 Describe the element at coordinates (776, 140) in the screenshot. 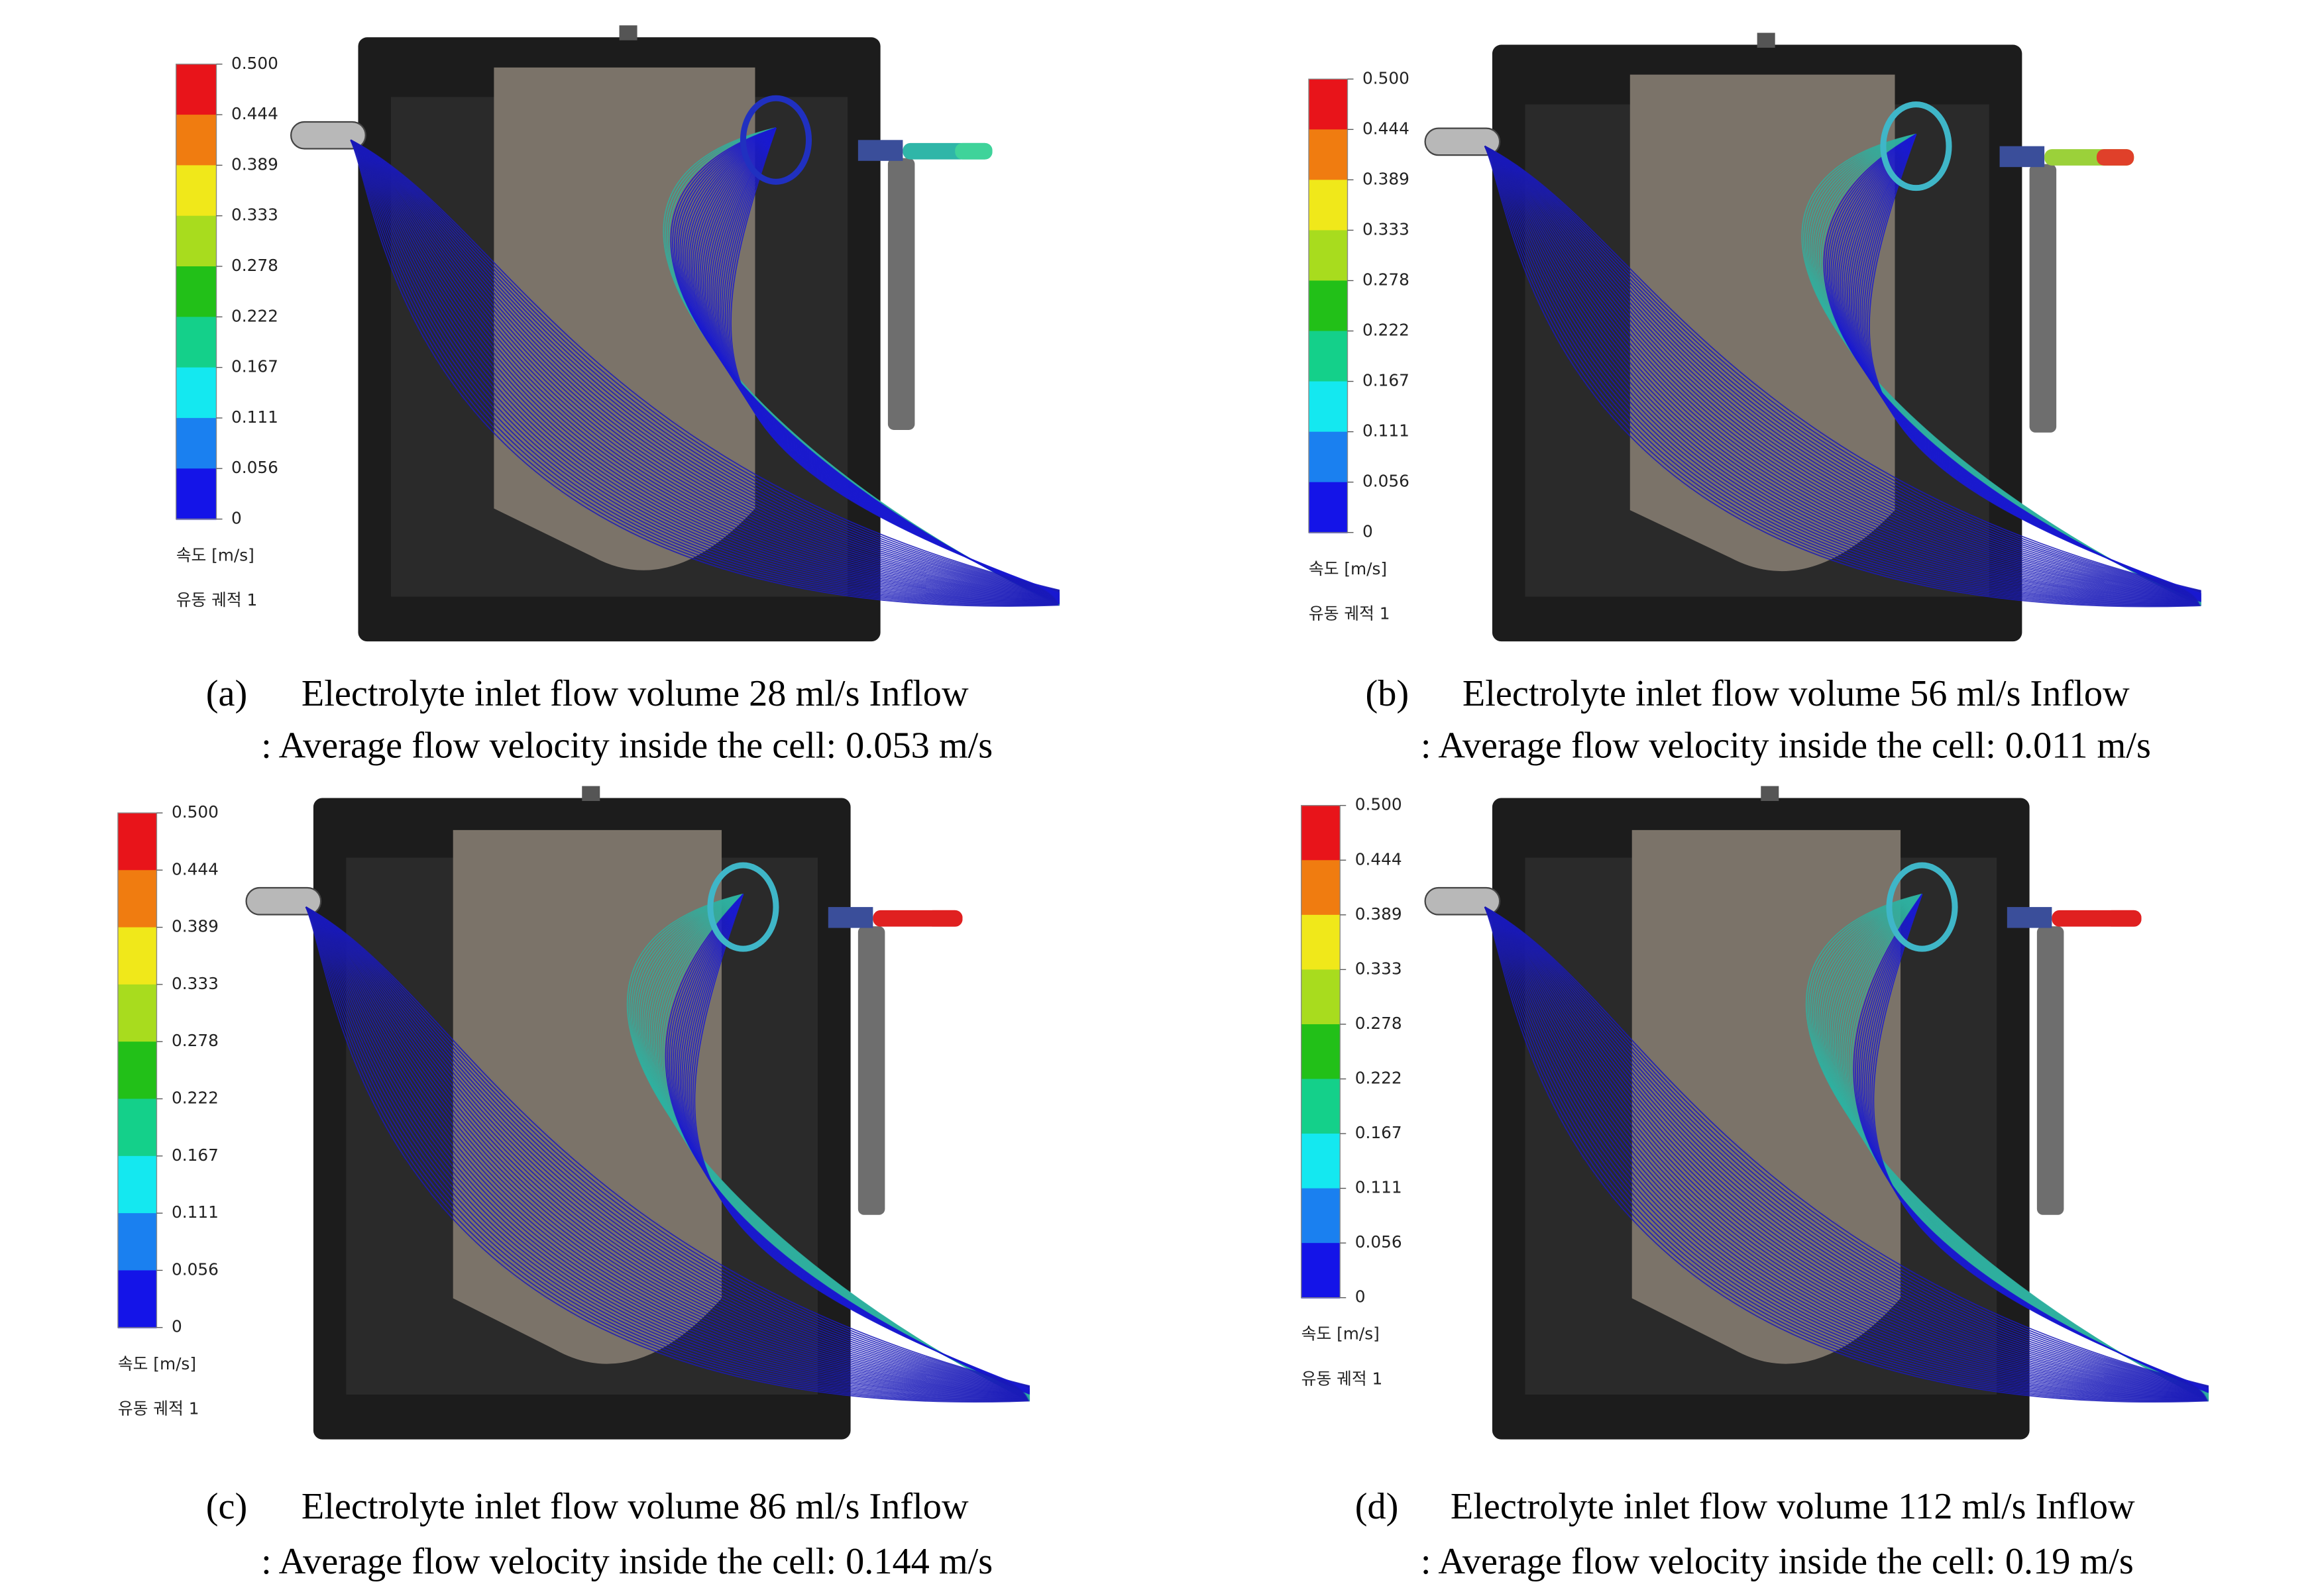

I see `vortex` at that location.